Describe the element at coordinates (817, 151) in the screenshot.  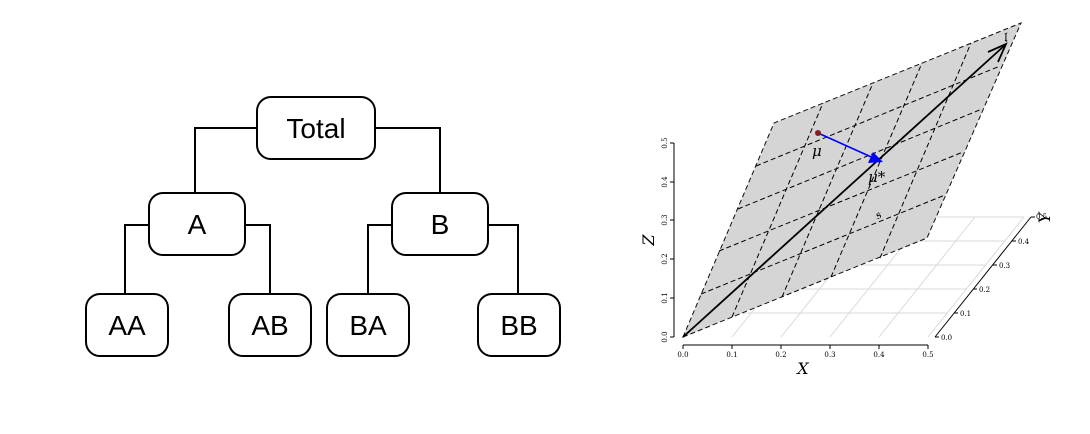
I see `mu-label: μ` at that location.